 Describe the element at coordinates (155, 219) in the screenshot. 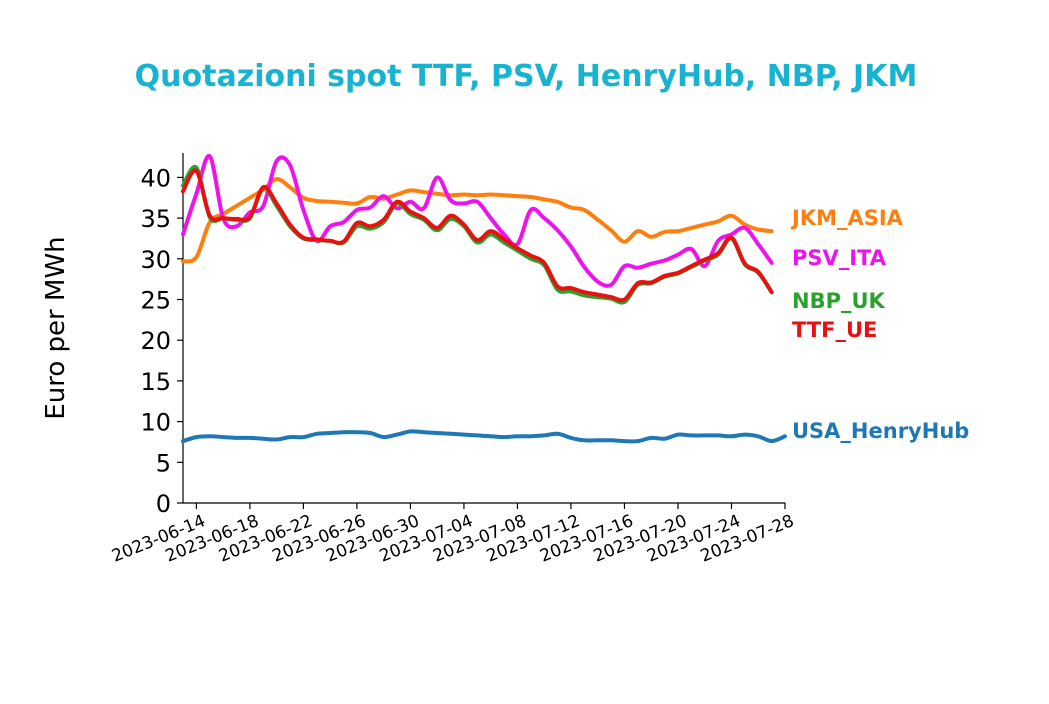

I see `y-tick-label: 35` at that location.